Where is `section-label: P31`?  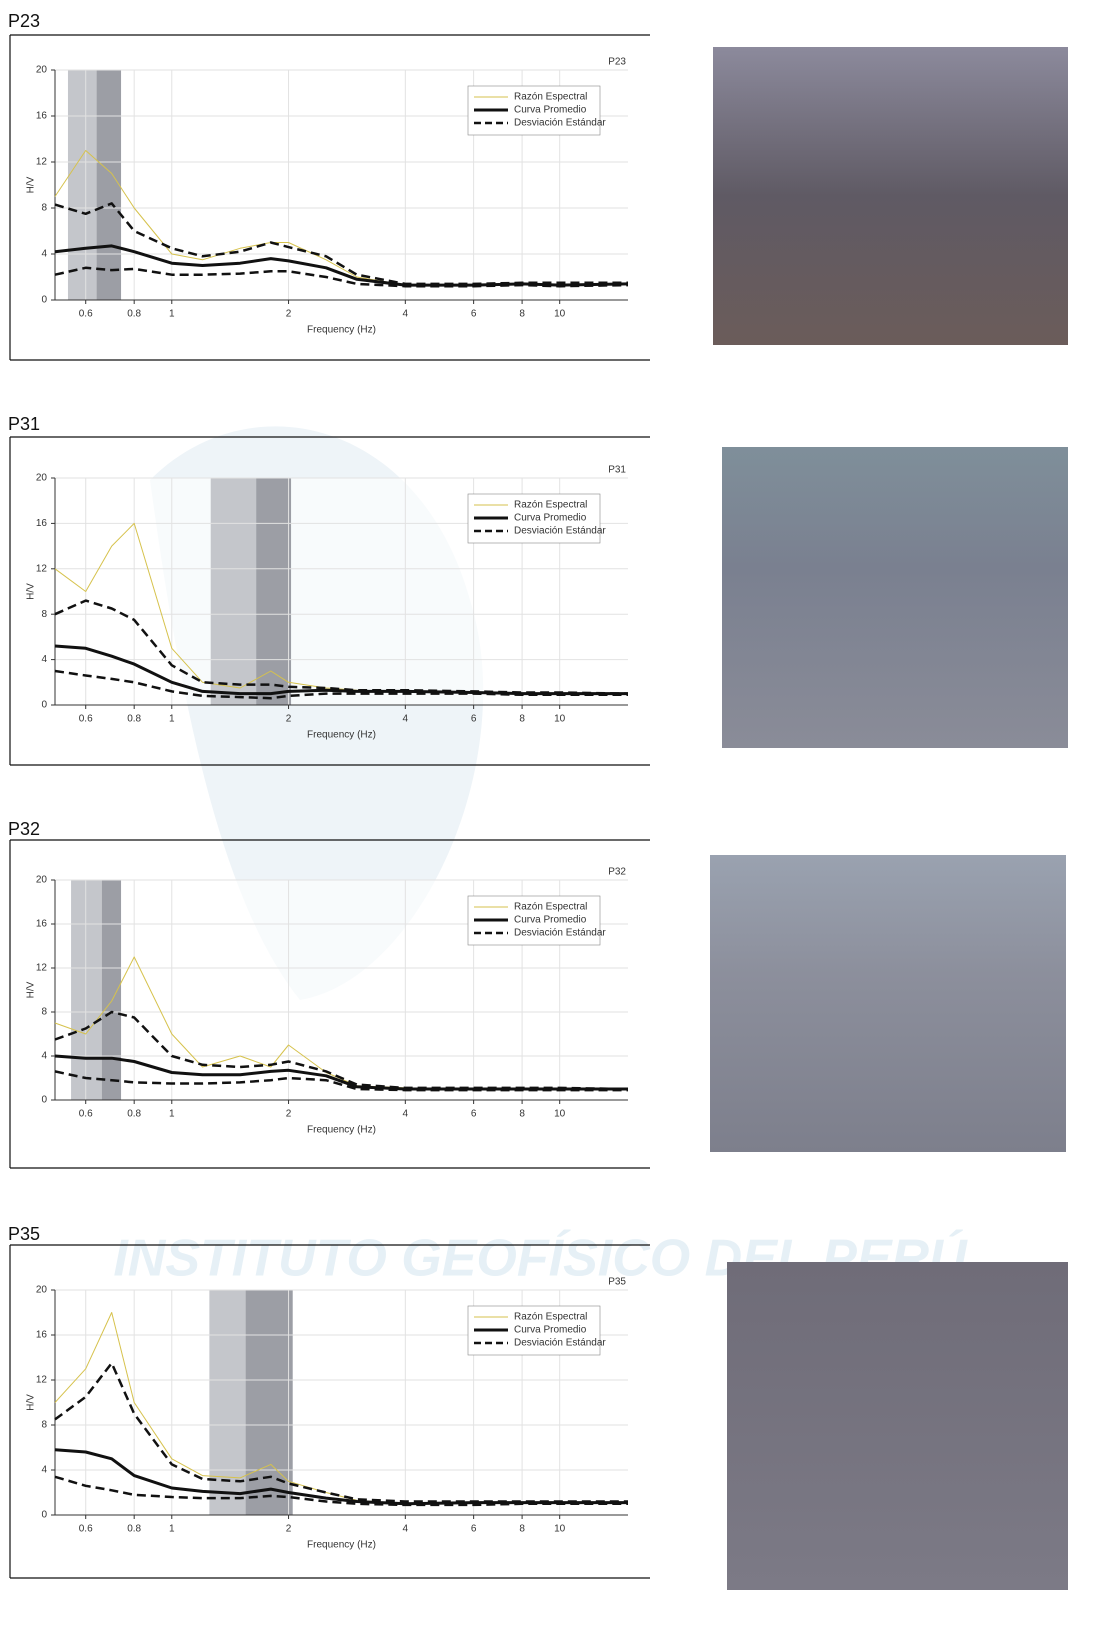
section-label: P31 is located at coordinates (24, 424).